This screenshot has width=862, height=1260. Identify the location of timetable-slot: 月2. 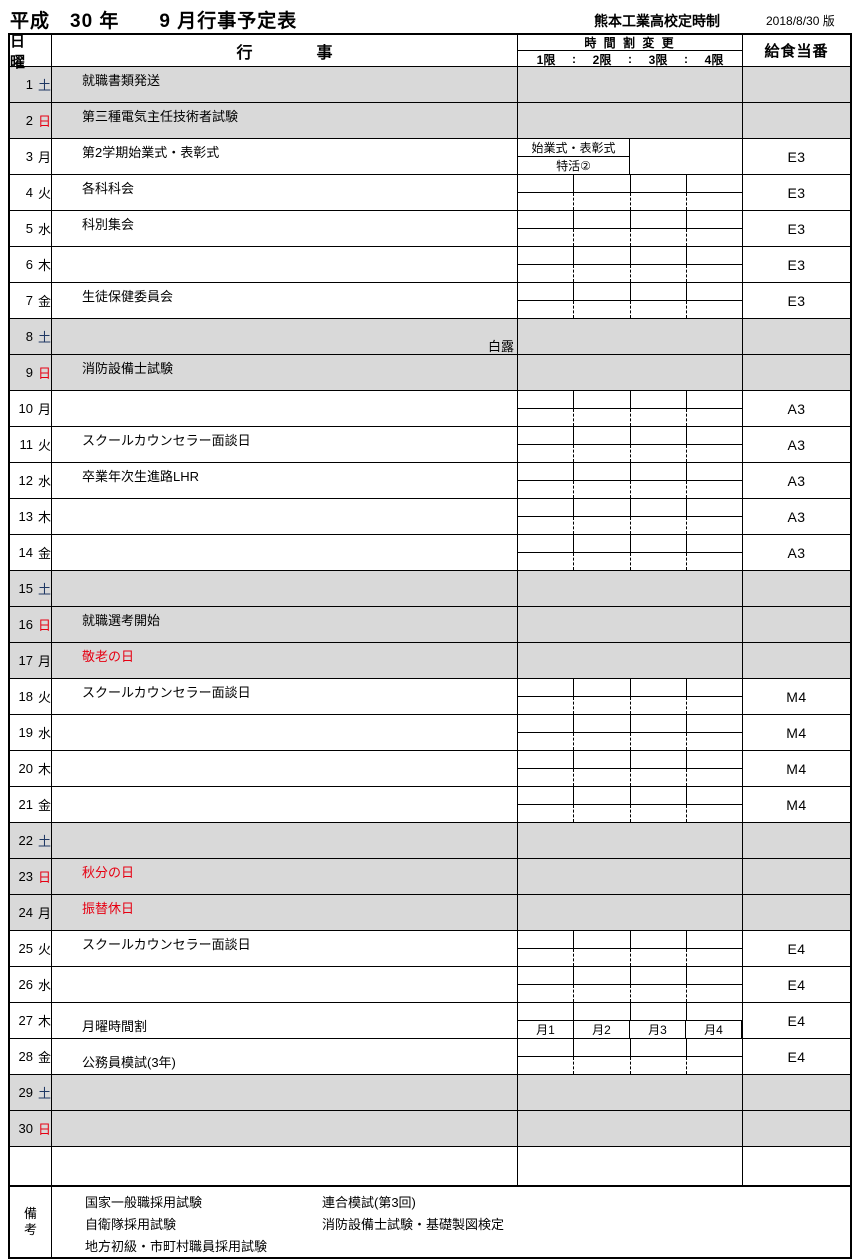
(602, 1029).